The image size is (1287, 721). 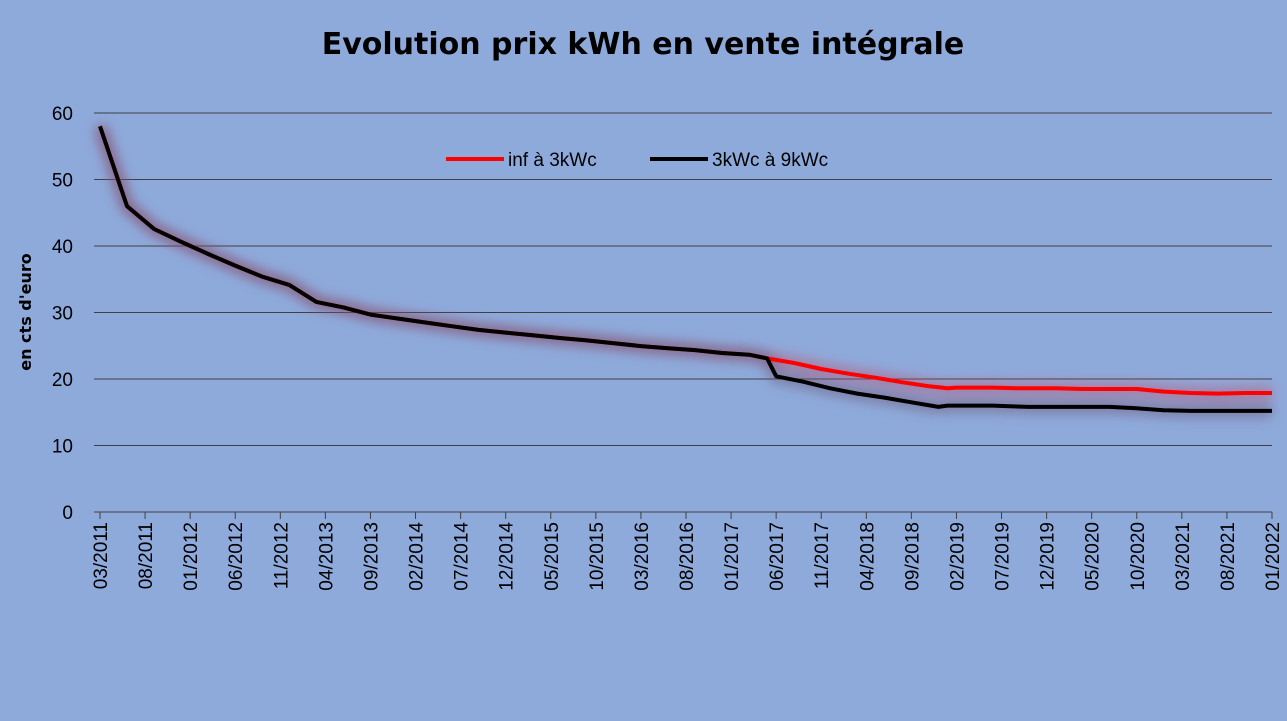 I want to click on x-tick-label: 01/2017, so click(x=732, y=556).